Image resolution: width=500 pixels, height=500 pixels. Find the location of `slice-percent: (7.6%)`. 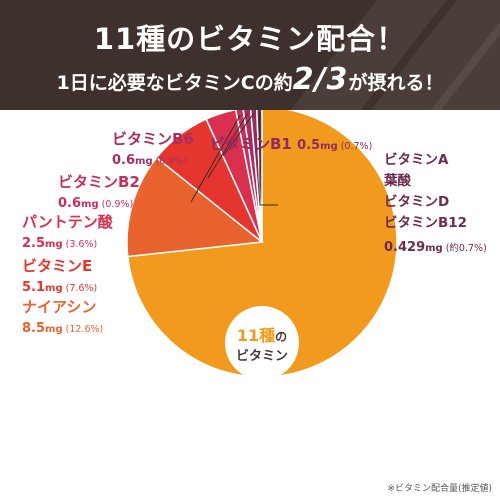

slice-percent: (7.6%) is located at coordinates (80, 288).